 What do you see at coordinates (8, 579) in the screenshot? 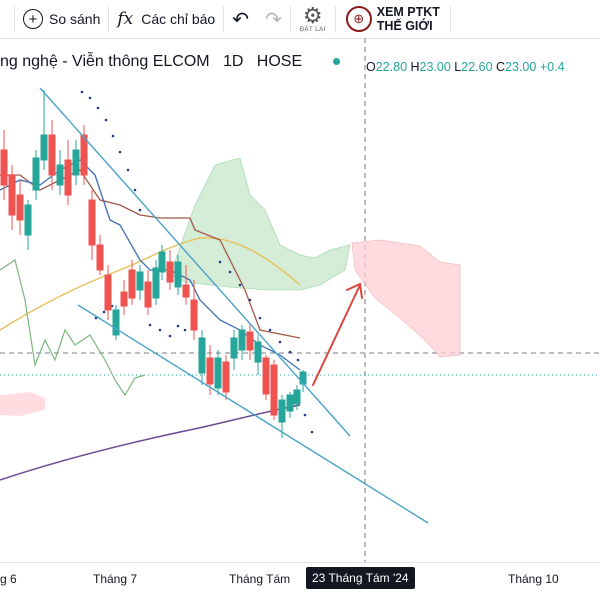
I see `time-axis-label: g 6` at bounding box center [8, 579].